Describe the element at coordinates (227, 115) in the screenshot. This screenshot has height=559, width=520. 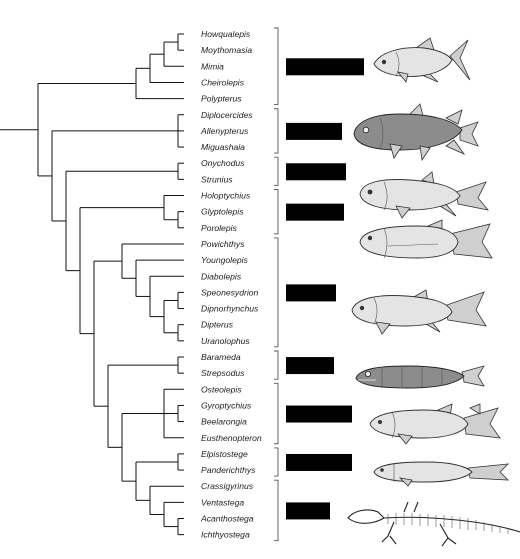
I see `taxon-label: Diplocercides` at that location.